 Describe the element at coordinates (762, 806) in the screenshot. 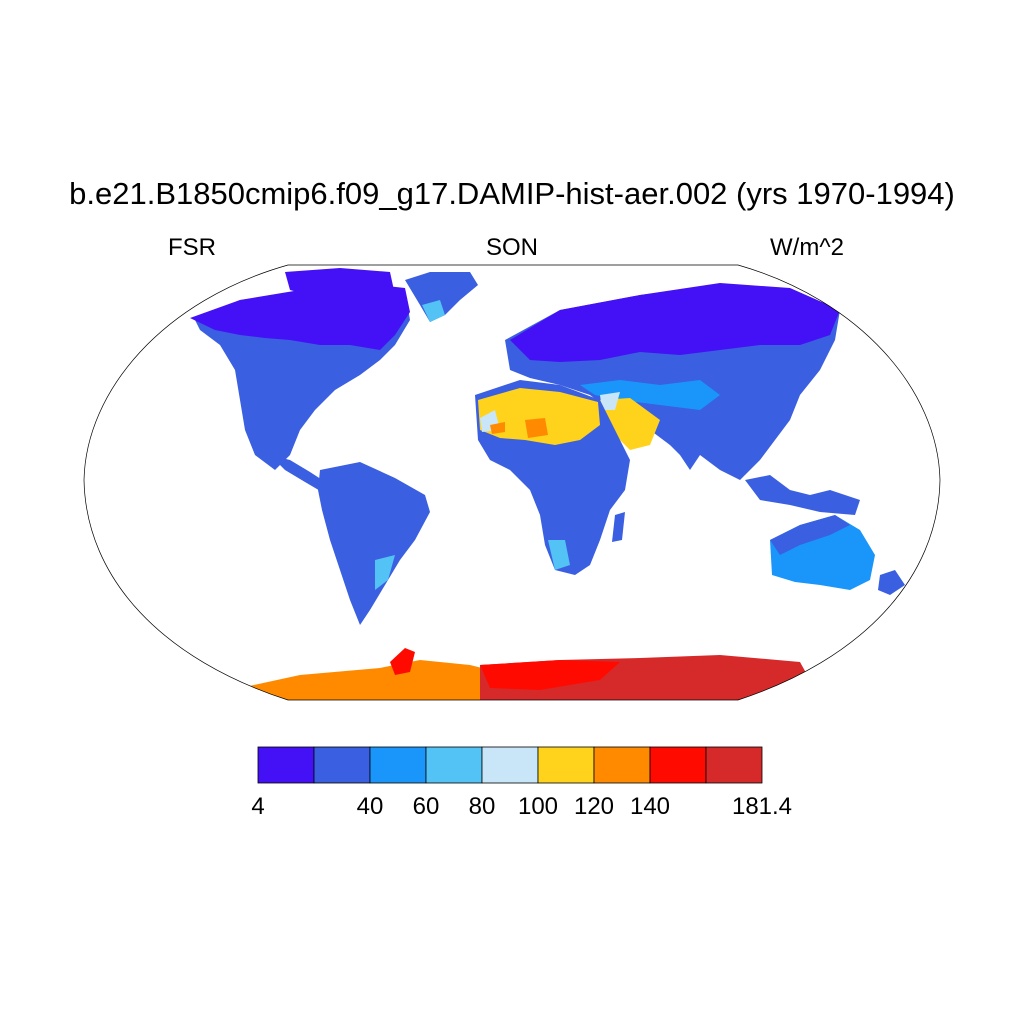

I see `colorbar-tick-label: 181.4` at that location.